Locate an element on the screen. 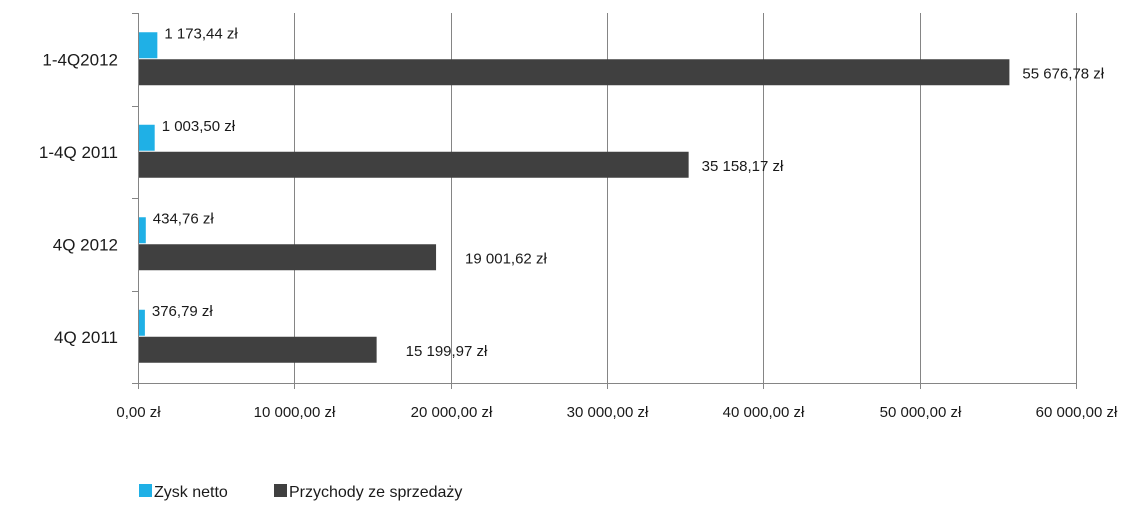  legend-swatch-zysk-netto is located at coordinates (145, 490).